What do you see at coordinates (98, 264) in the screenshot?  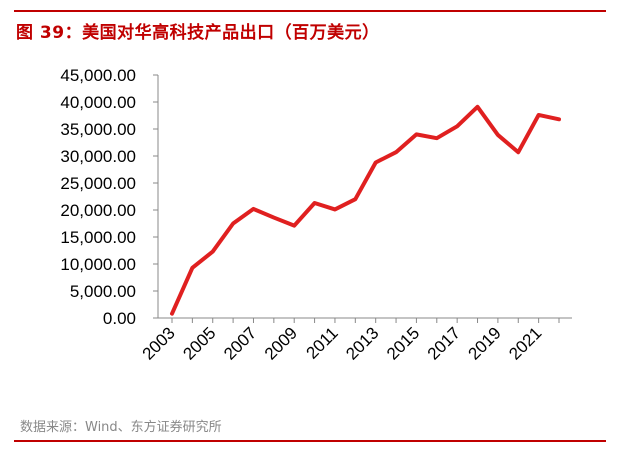 I see `y-tick-label: 10,000.00` at bounding box center [98, 264].